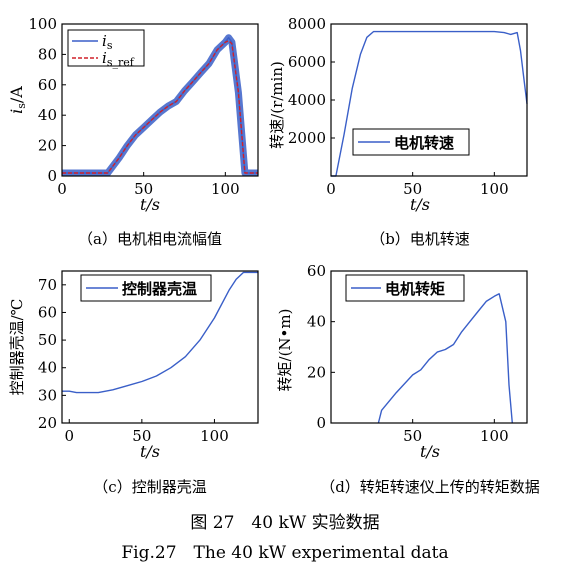  Describe the element at coordinates (17, 100) in the screenshot. I see `a-ylabel: is/A` at that location.